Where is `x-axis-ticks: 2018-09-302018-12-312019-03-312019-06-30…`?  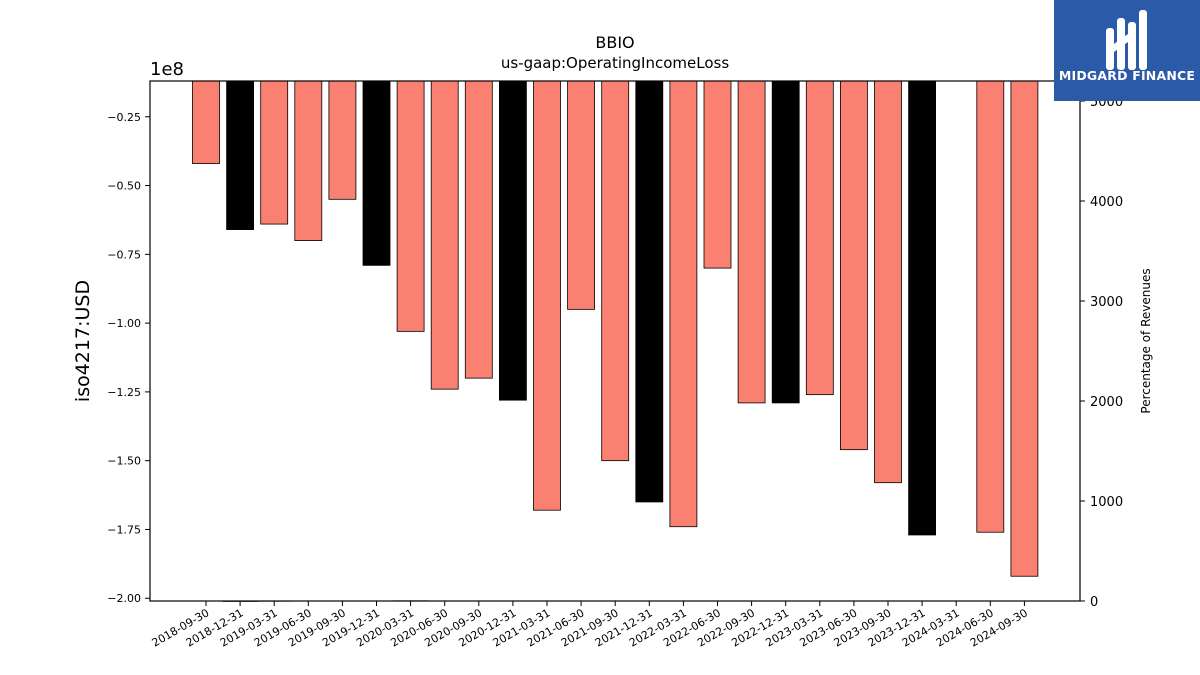 x-axis-ticks: 2018-09-302018-12-312019-03-312019-06-30… is located at coordinates (590, 625).